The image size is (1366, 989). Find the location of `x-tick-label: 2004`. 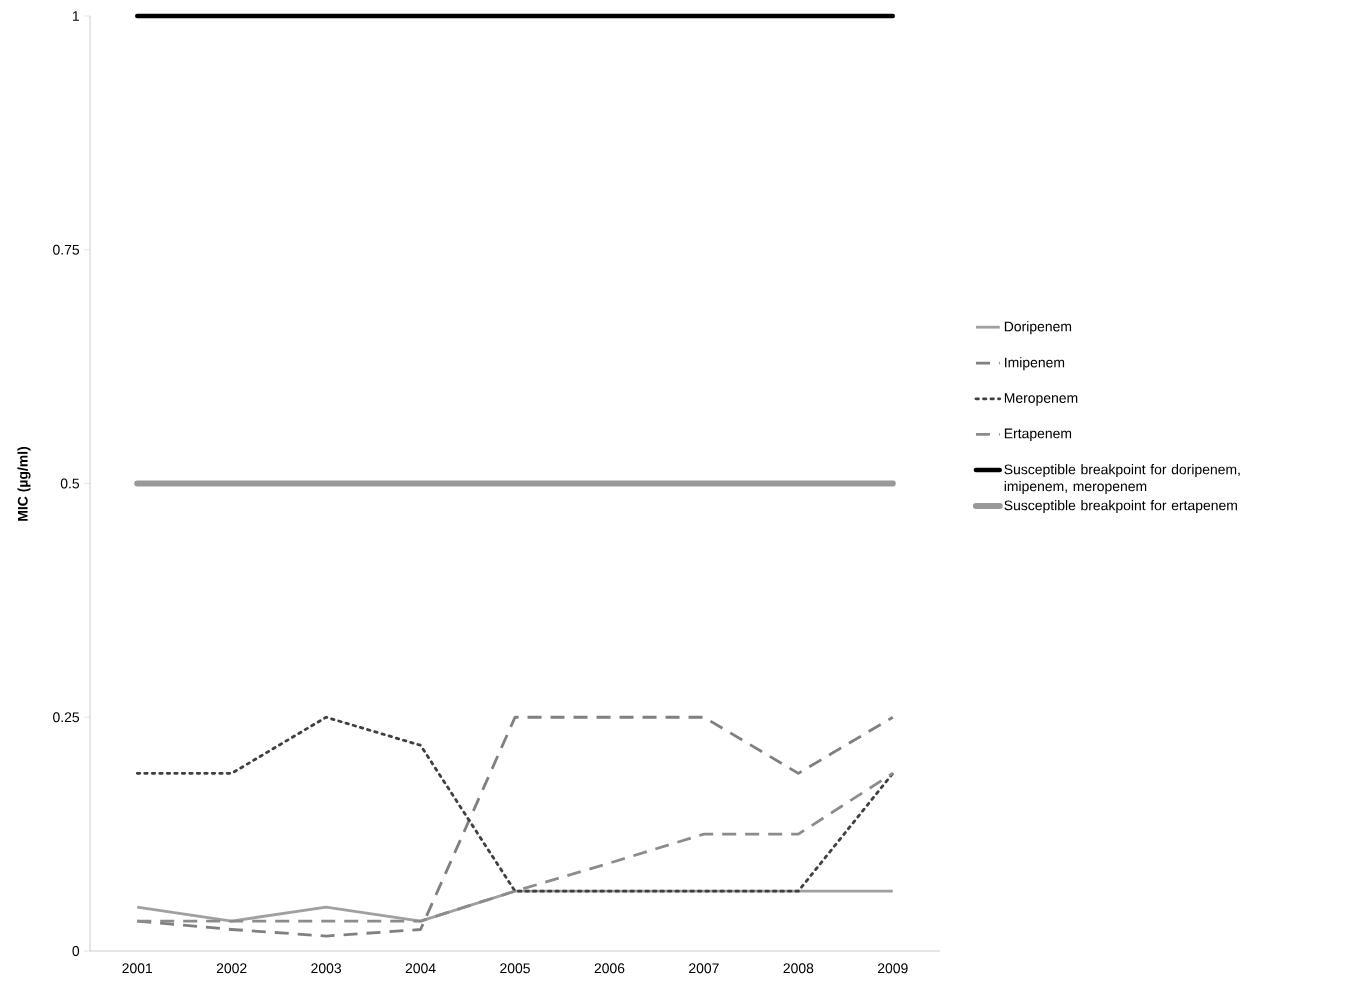

x-tick-label: 2004 is located at coordinates (420, 968).